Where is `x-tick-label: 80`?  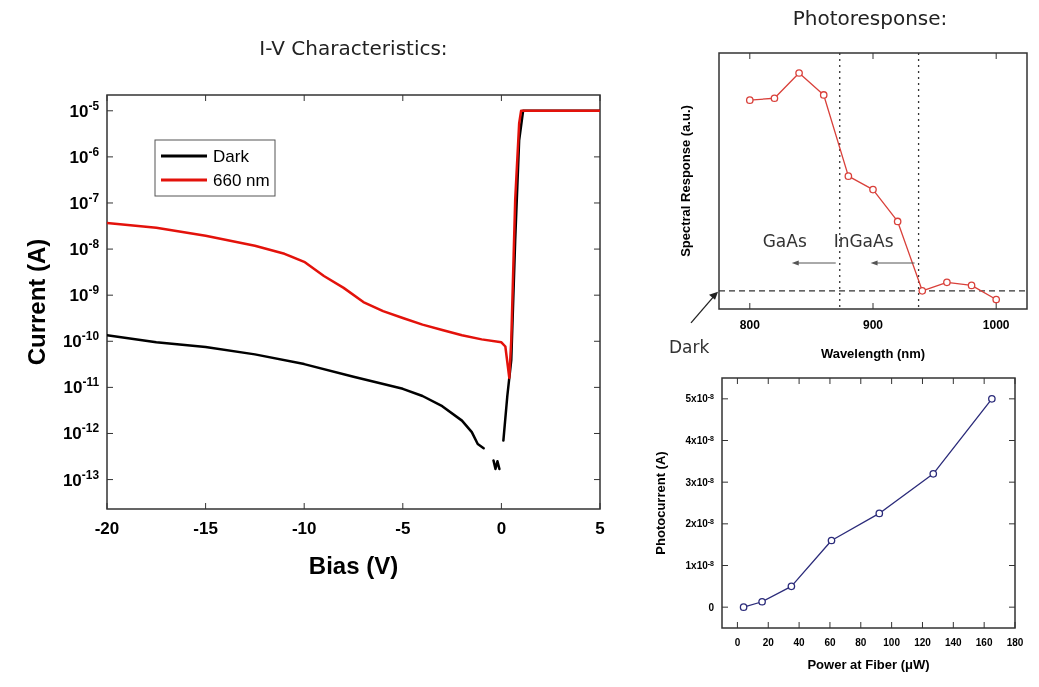
x-tick-label: 80 is located at coordinates (861, 642).